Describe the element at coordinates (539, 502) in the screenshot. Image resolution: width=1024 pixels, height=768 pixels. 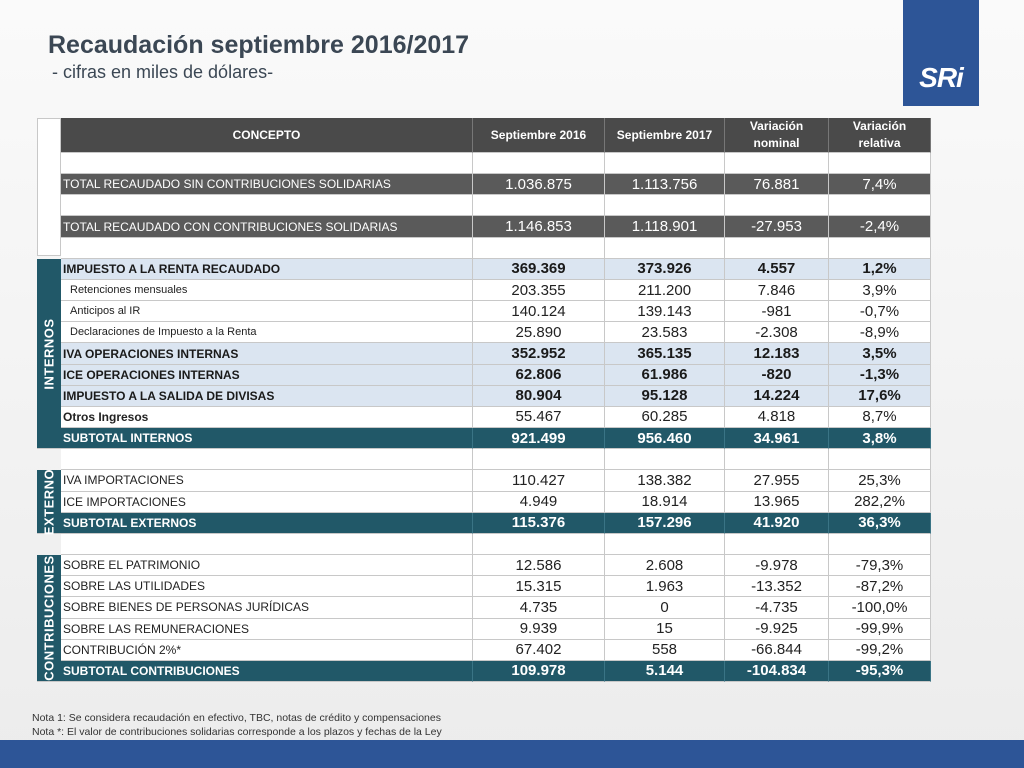
I see `value-cell: 4.949` at that location.